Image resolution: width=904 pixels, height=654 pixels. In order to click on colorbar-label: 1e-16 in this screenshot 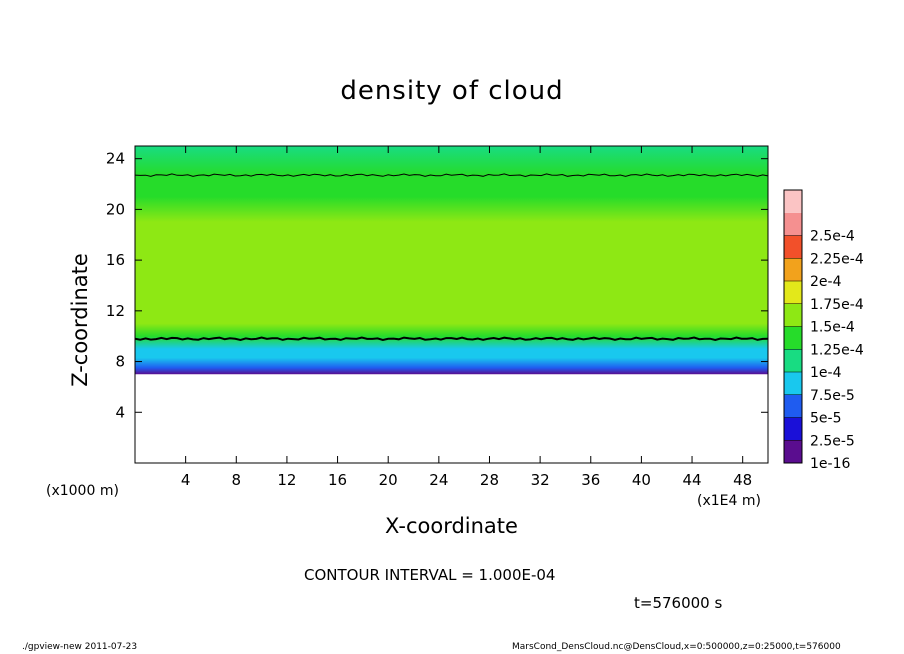, I will do `click(830, 464)`.